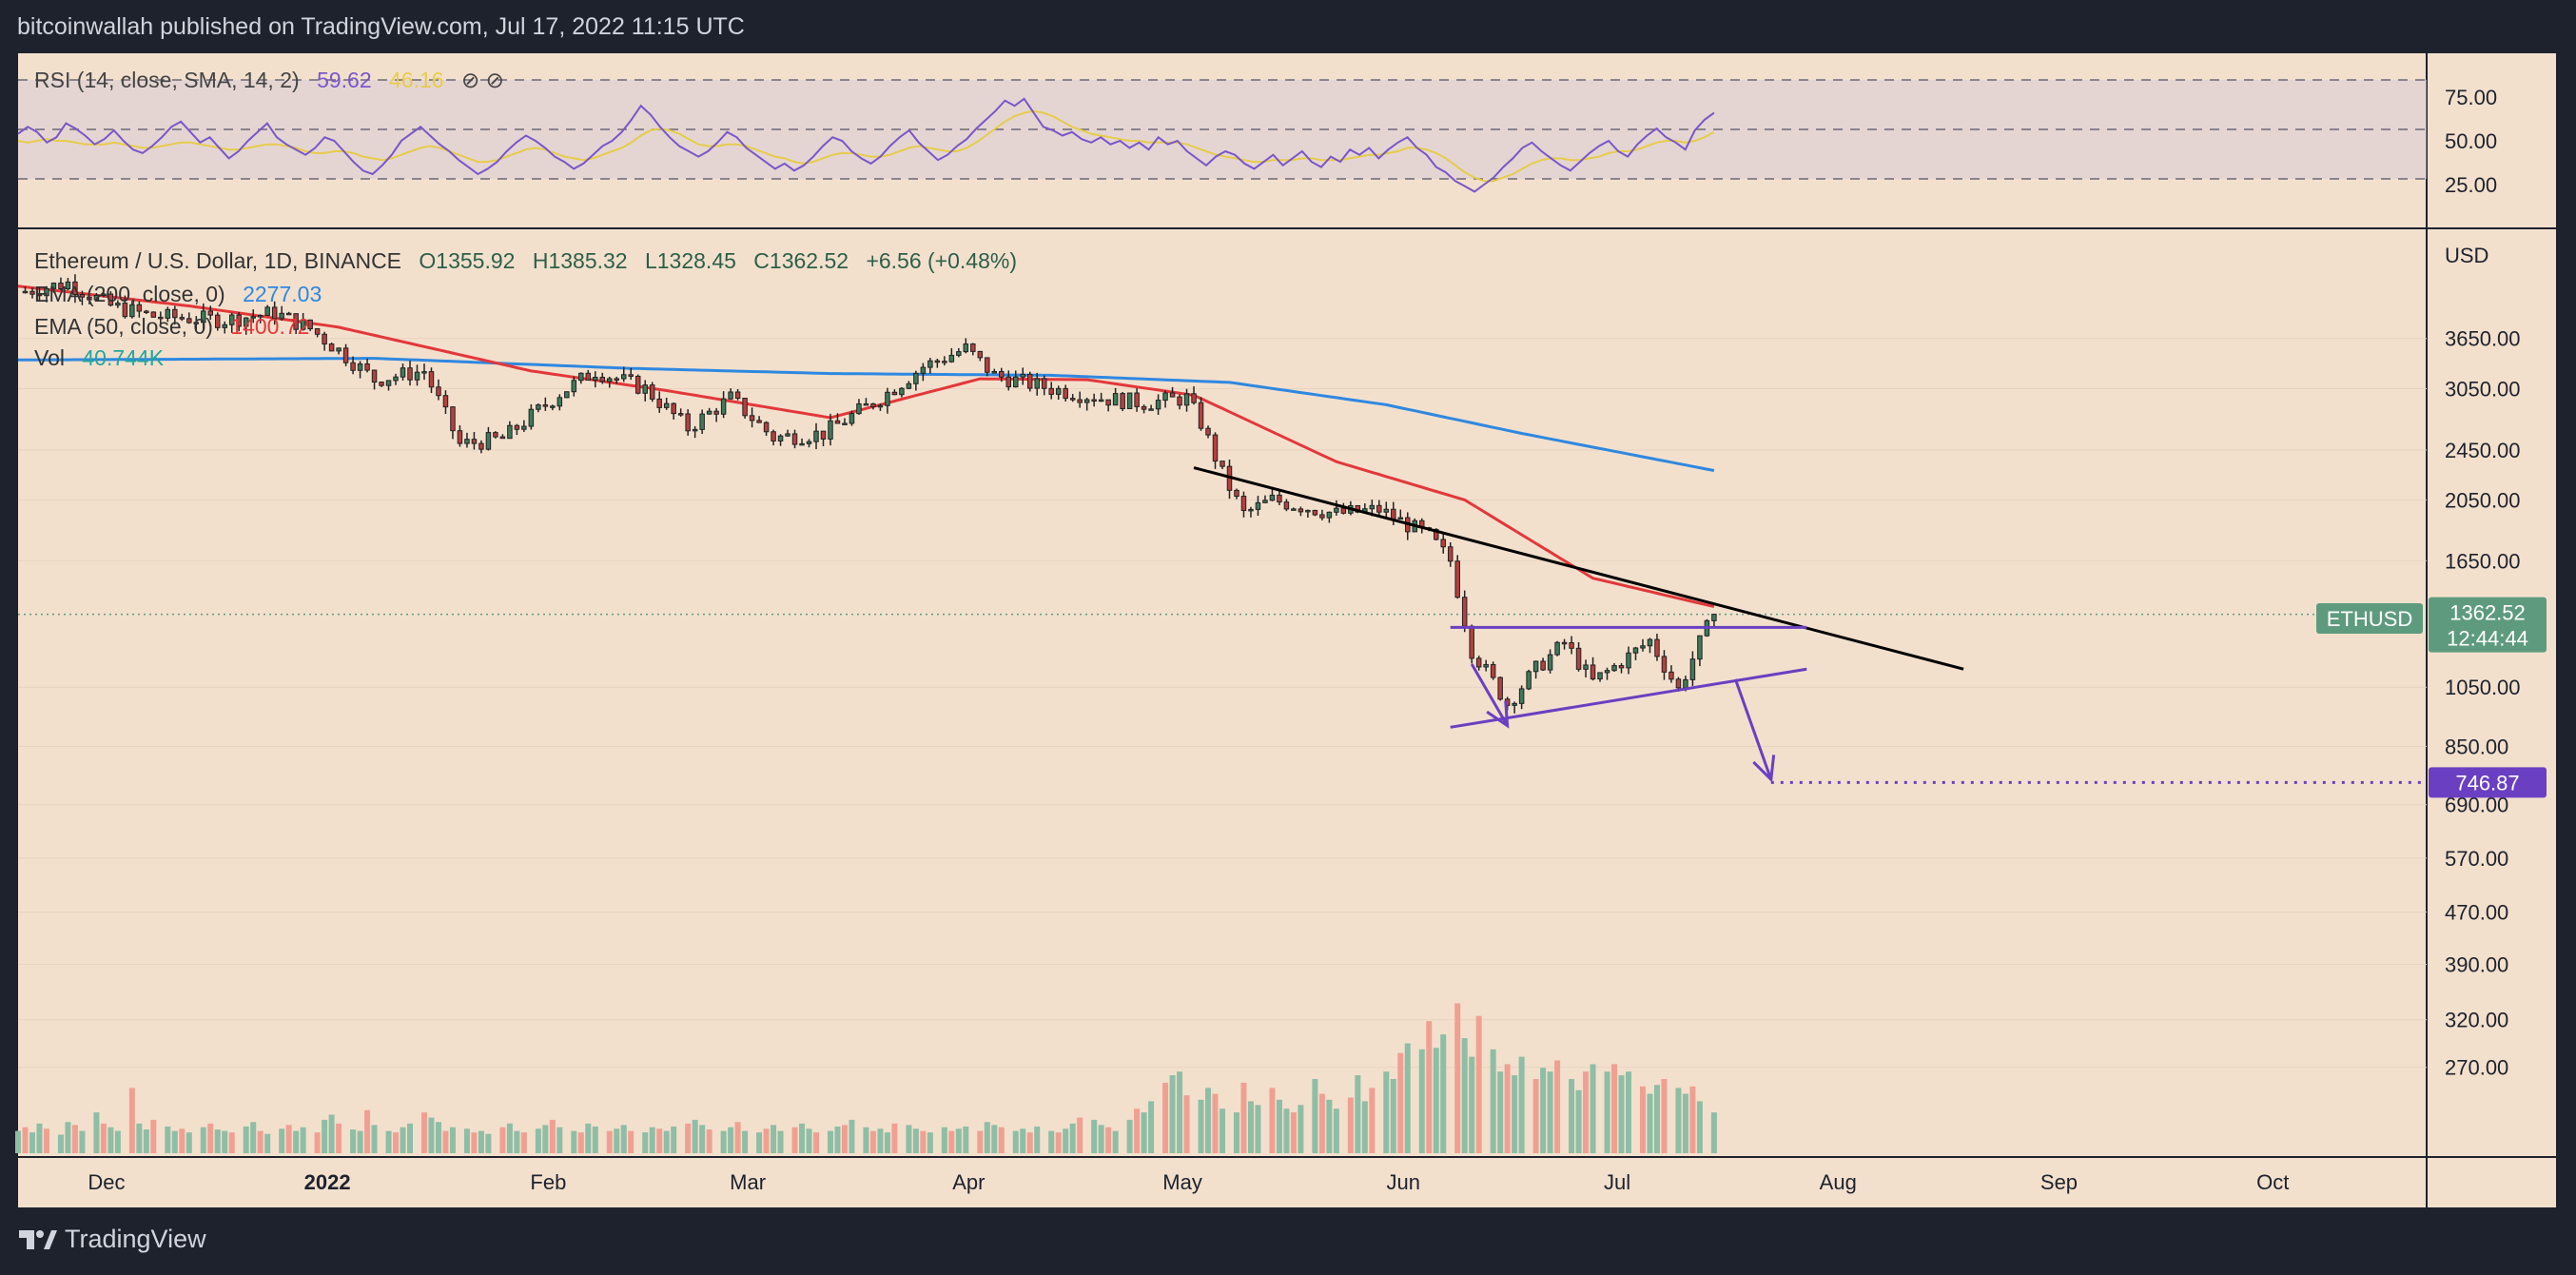 This screenshot has height=1275, width=2576. I want to click on rsi-levels, so click(1223, 129).